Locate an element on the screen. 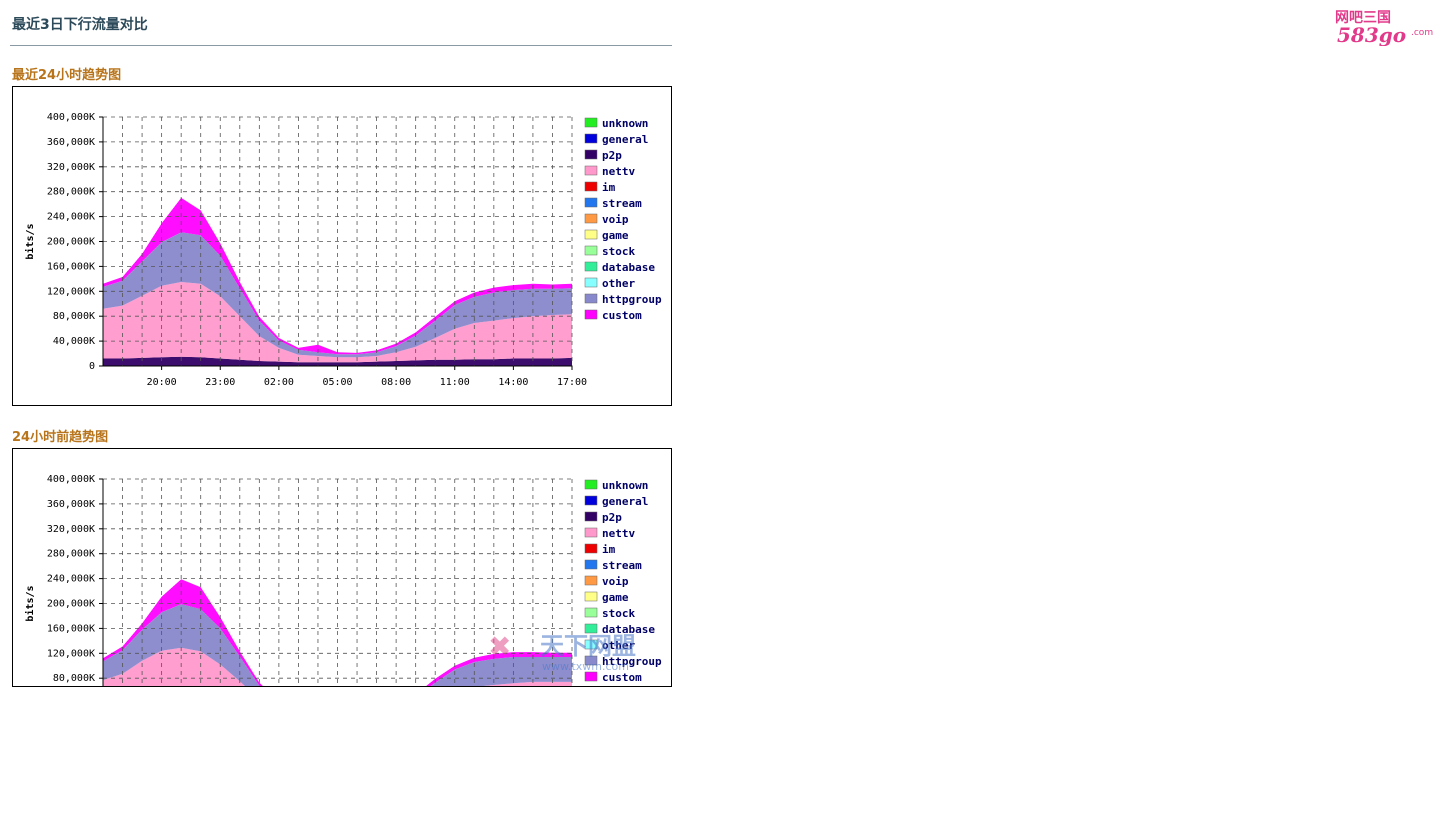 Image resolution: width=1439 pixels, height=832 pixels. logo-main-text: 583go is located at coordinates (1371, 34).